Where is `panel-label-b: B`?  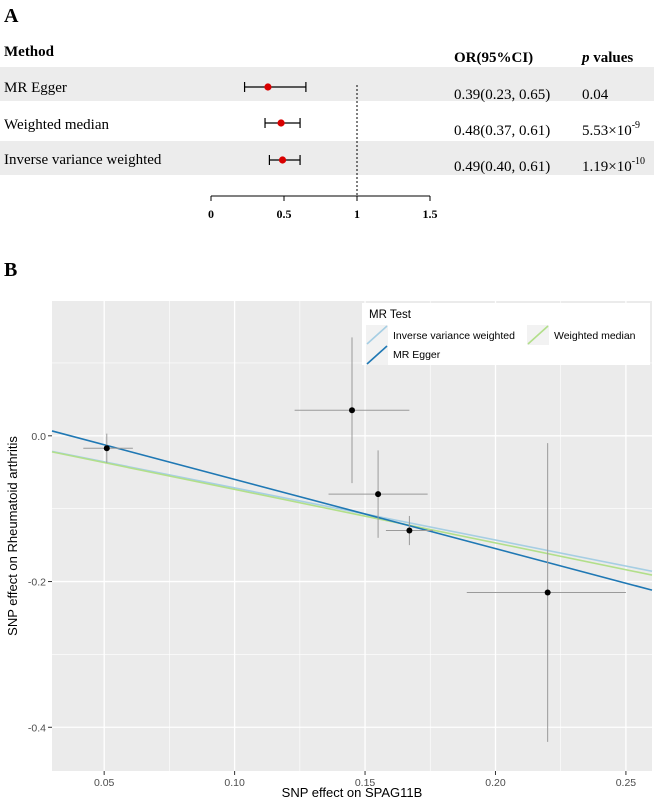
panel-label-b: B is located at coordinates (10, 270).